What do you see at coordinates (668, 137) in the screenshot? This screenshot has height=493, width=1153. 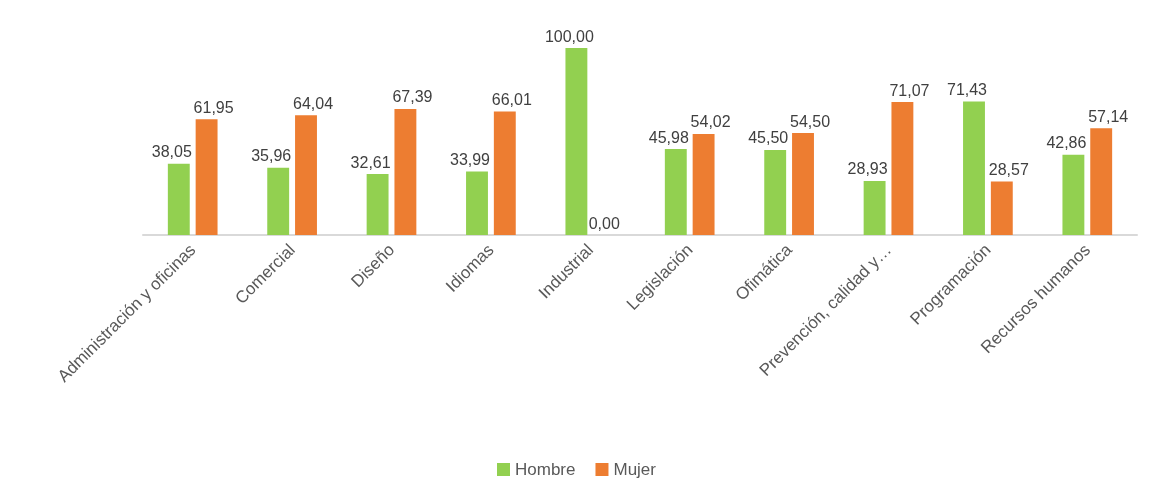 I see `data-label: 45,98` at bounding box center [668, 137].